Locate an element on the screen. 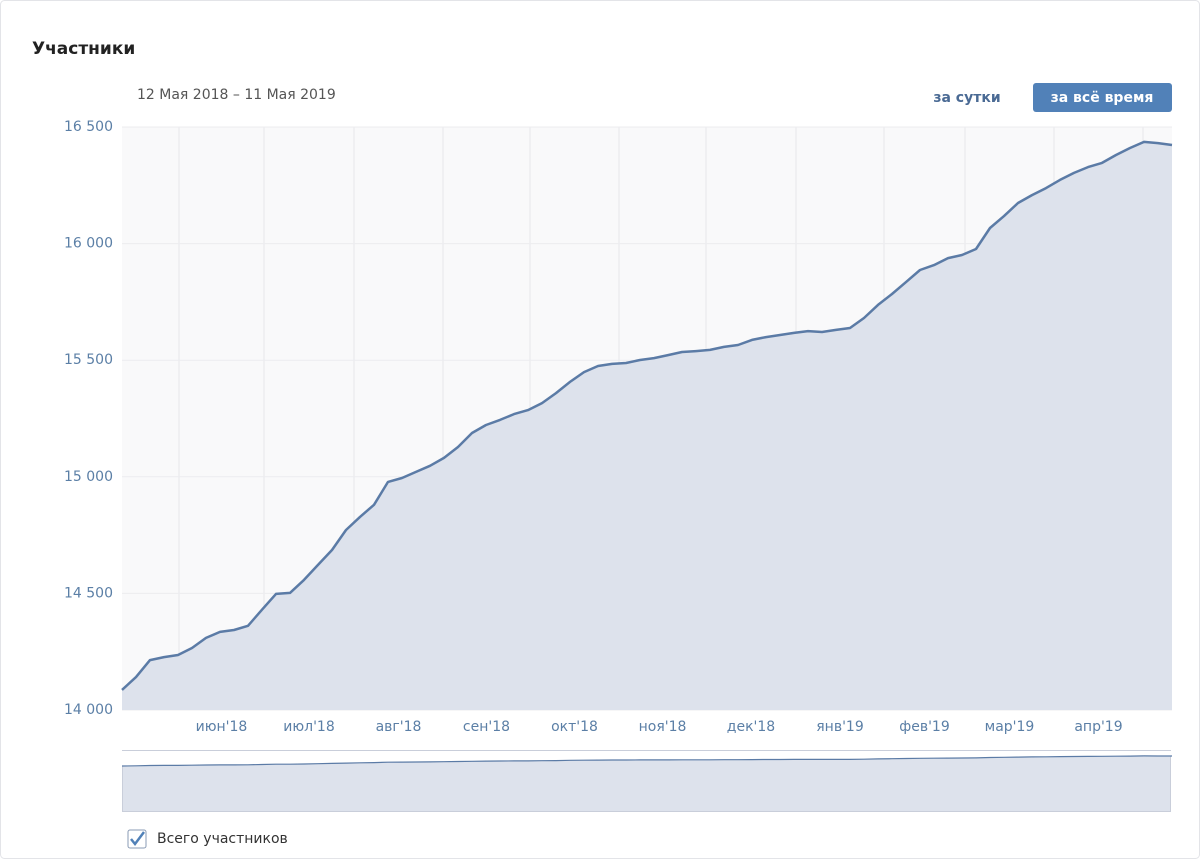 This screenshot has width=1200, height=862. checkbox-label: Всего участников is located at coordinates (222, 839).